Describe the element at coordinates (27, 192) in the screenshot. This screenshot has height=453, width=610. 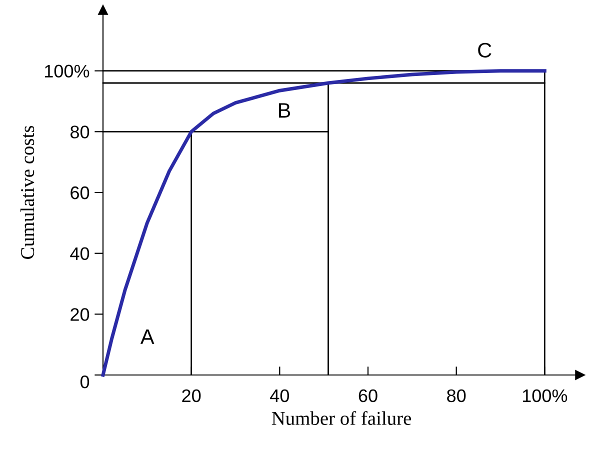
I see `y-axis-title: Cumulative costs` at that location.